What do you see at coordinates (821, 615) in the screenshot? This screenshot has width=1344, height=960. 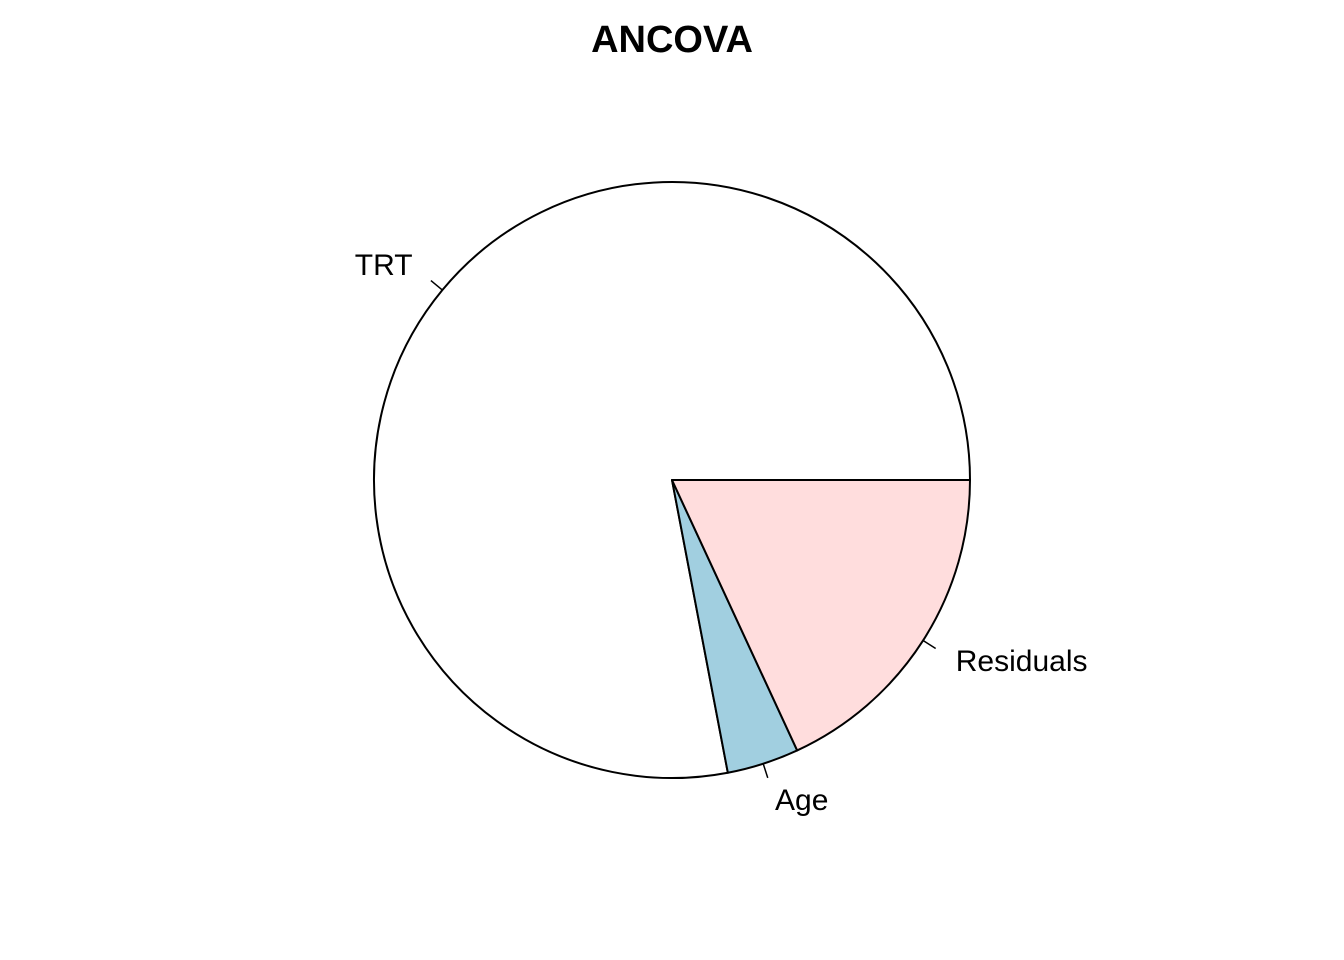 I see `pie-slice-residuals` at bounding box center [821, 615].